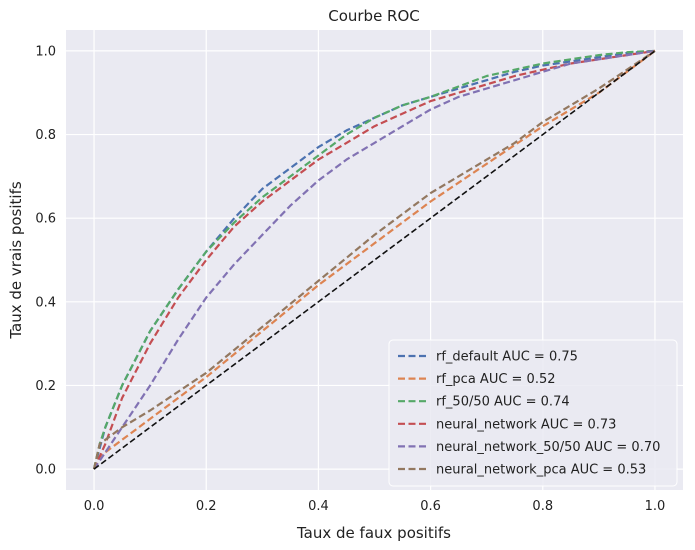 This screenshot has height=550, width=695. What do you see at coordinates (655, 506) in the screenshot?
I see `x-tick-label: 1.0` at bounding box center [655, 506].